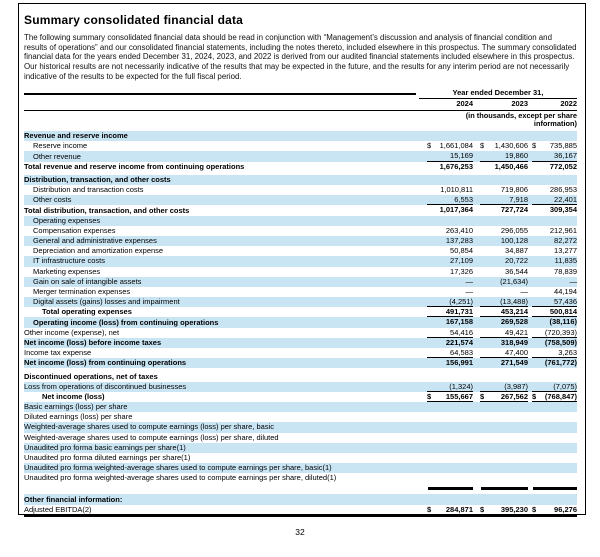 This screenshot has height=557, width=600. I want to click on year-column-2024: 2024, so click(464, 103).